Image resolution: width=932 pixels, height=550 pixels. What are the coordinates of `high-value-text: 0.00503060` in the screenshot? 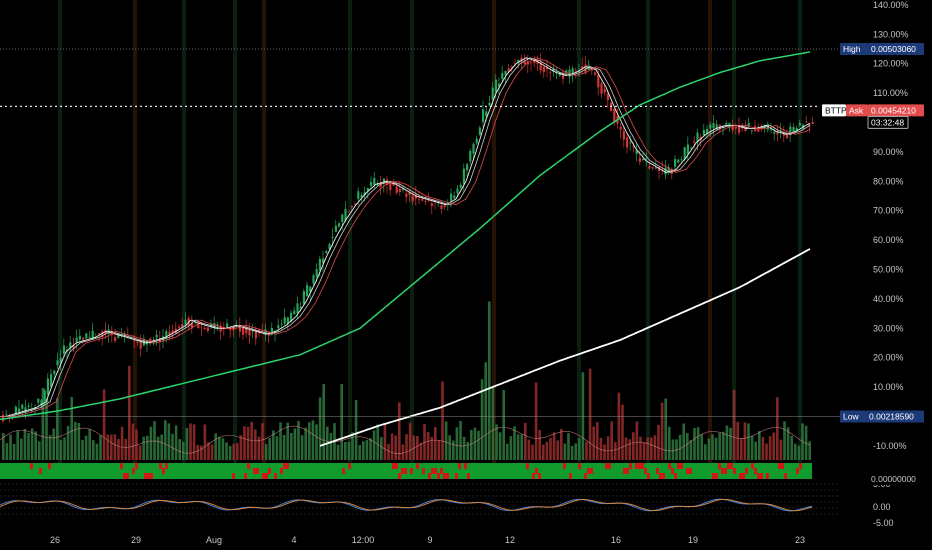 It's located at (893, 49).